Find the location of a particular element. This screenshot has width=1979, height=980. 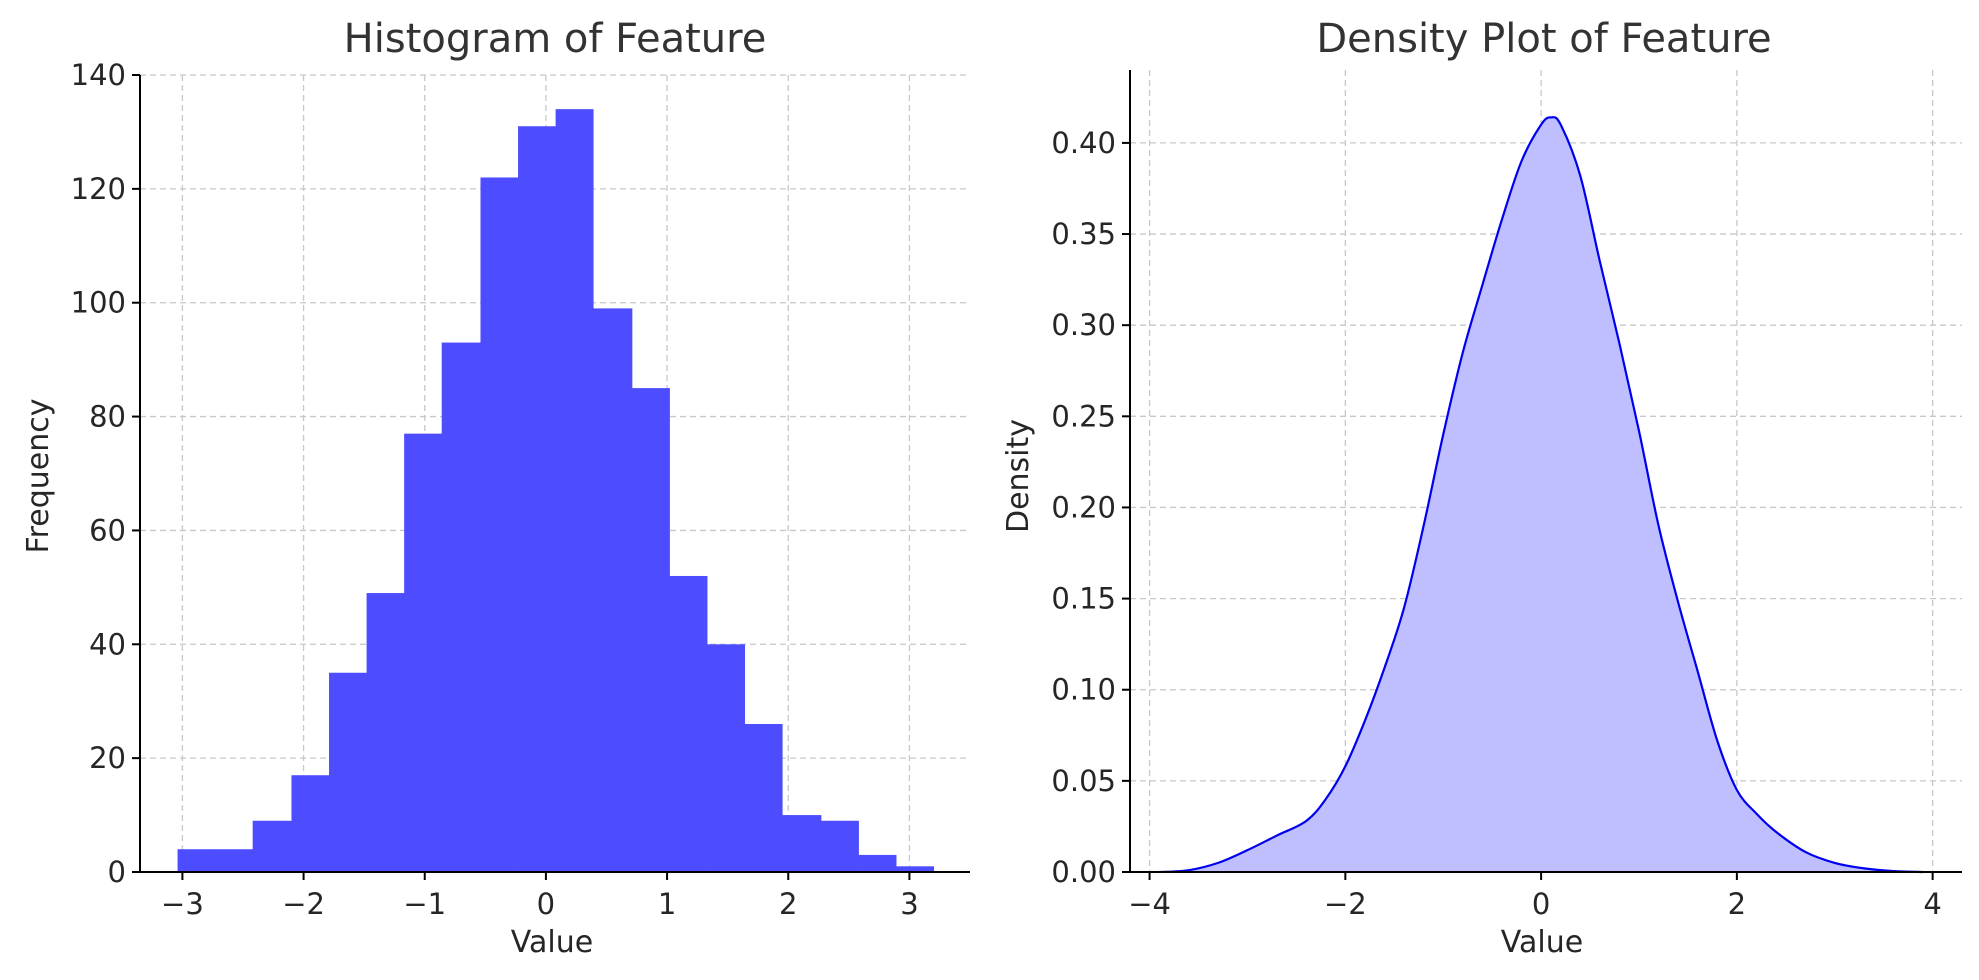

histogram-y-axis-label: Frequency is located at coordinates (38, 476).